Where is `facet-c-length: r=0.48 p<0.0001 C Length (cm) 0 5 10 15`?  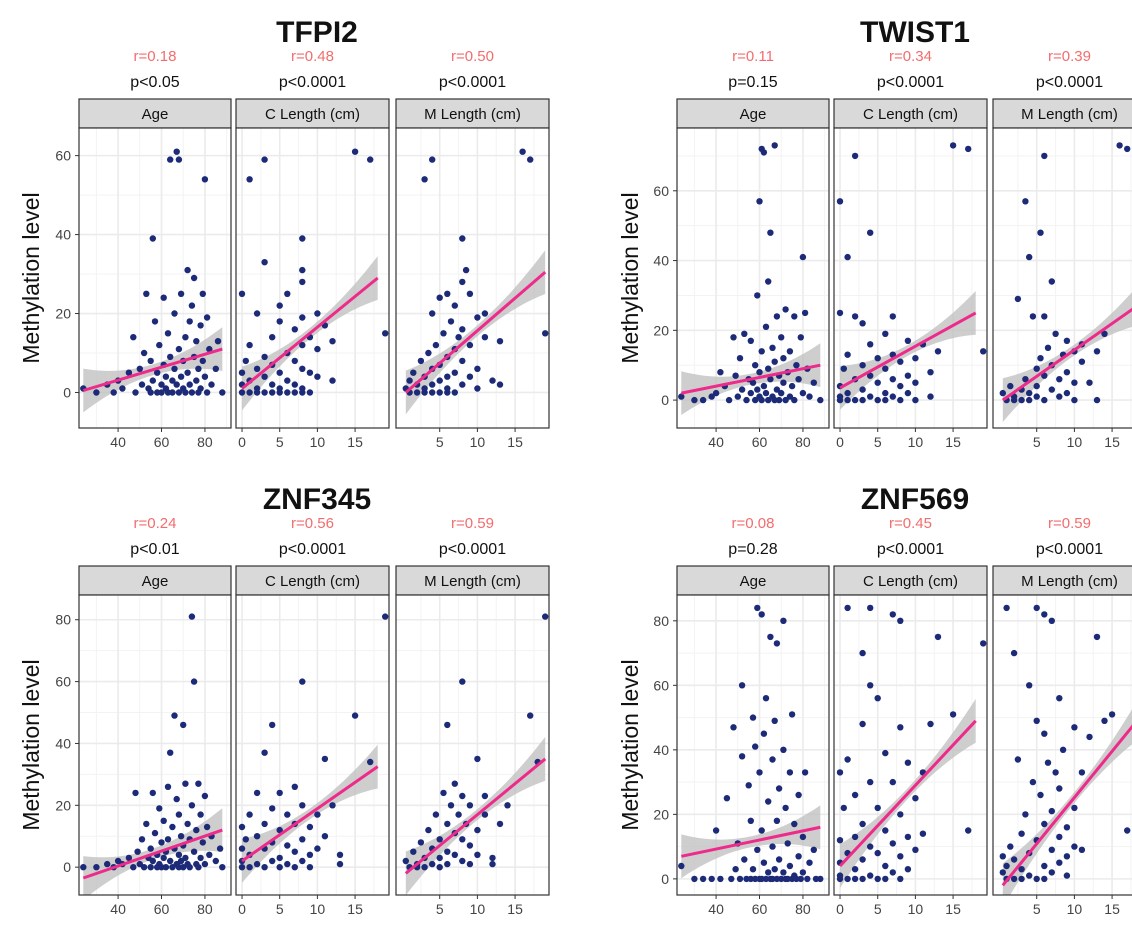
facet-c-length: r=0.48 p<0.0001 C Length (cm) 0 5 10 15 is located at coordinates (312, 249).